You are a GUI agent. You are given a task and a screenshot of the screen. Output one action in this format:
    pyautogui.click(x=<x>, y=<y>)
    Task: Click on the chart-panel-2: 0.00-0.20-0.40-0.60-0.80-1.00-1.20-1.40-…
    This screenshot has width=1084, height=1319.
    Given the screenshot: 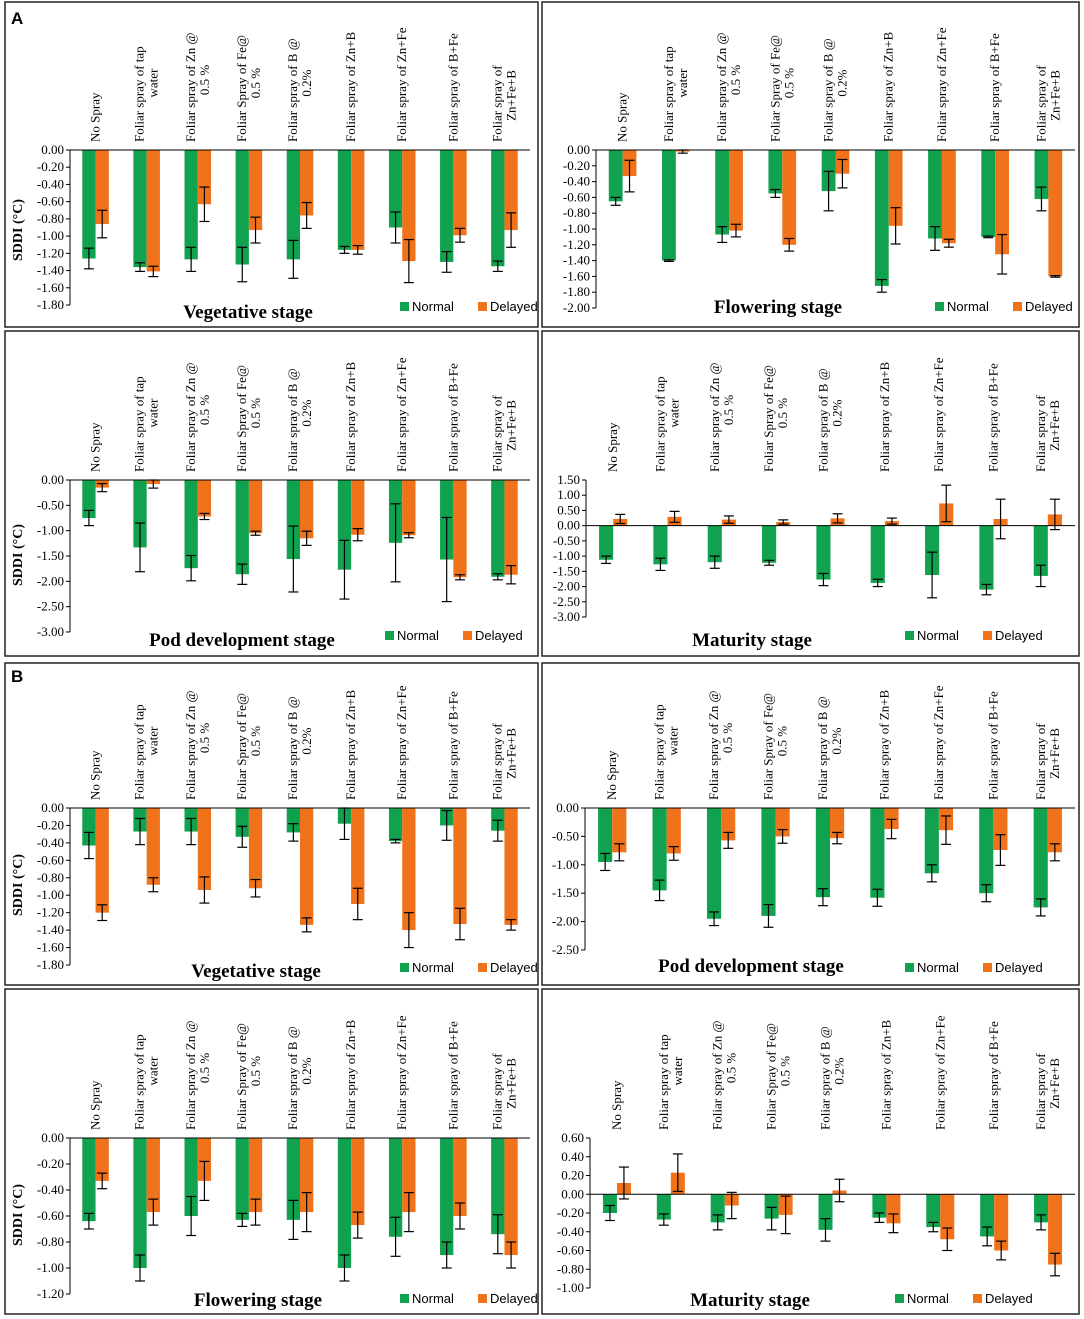 What is the action you would take?
    pyautogui.click(x=810, y=164)
    